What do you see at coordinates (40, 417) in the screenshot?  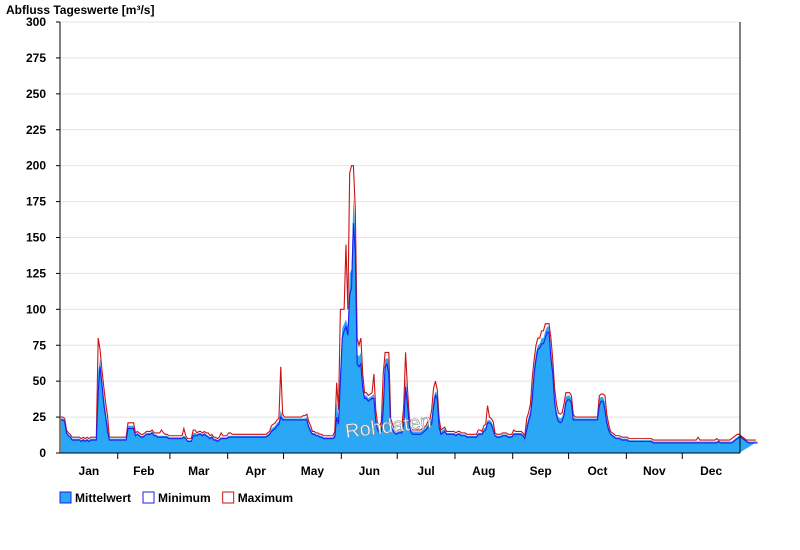 I see `y-tick-label: 25` at bounding box center [40, 417].